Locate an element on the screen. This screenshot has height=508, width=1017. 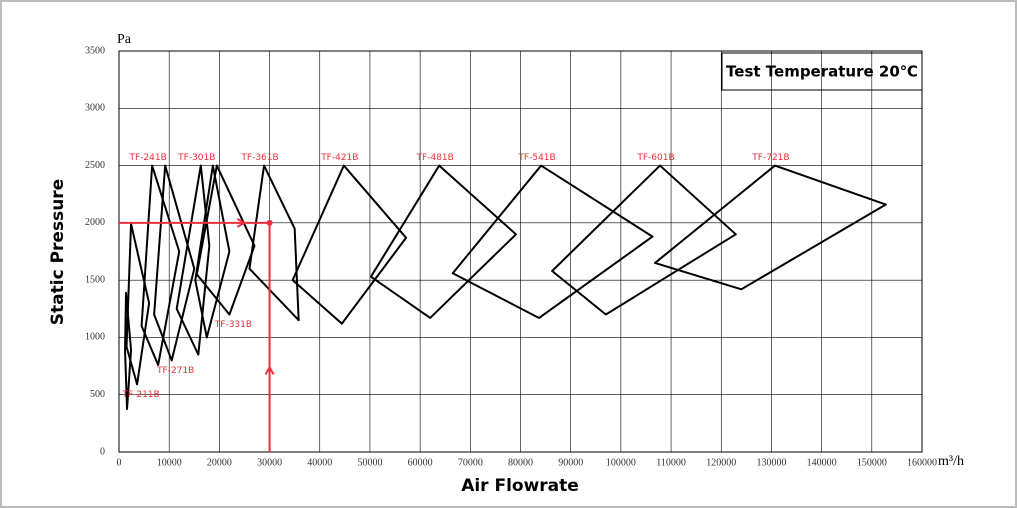
series-label: TF-541B is located at coordinates (536, 158).